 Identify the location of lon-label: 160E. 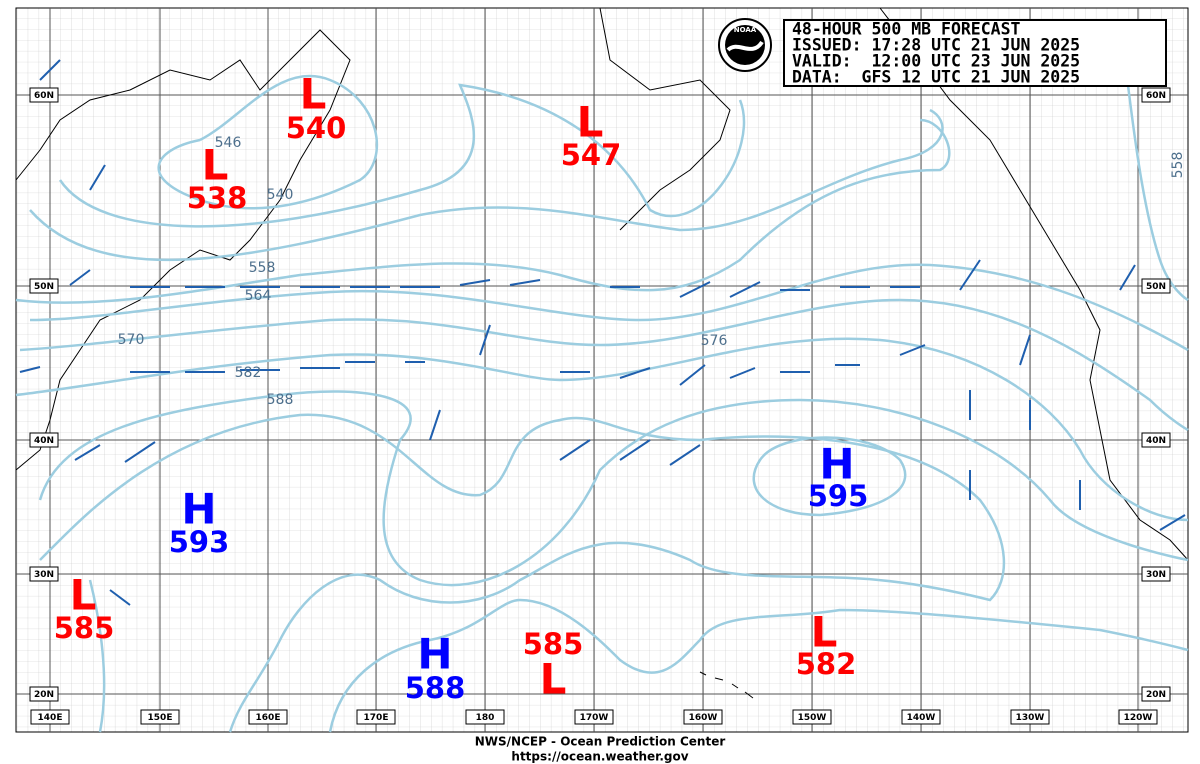
(268, 718).